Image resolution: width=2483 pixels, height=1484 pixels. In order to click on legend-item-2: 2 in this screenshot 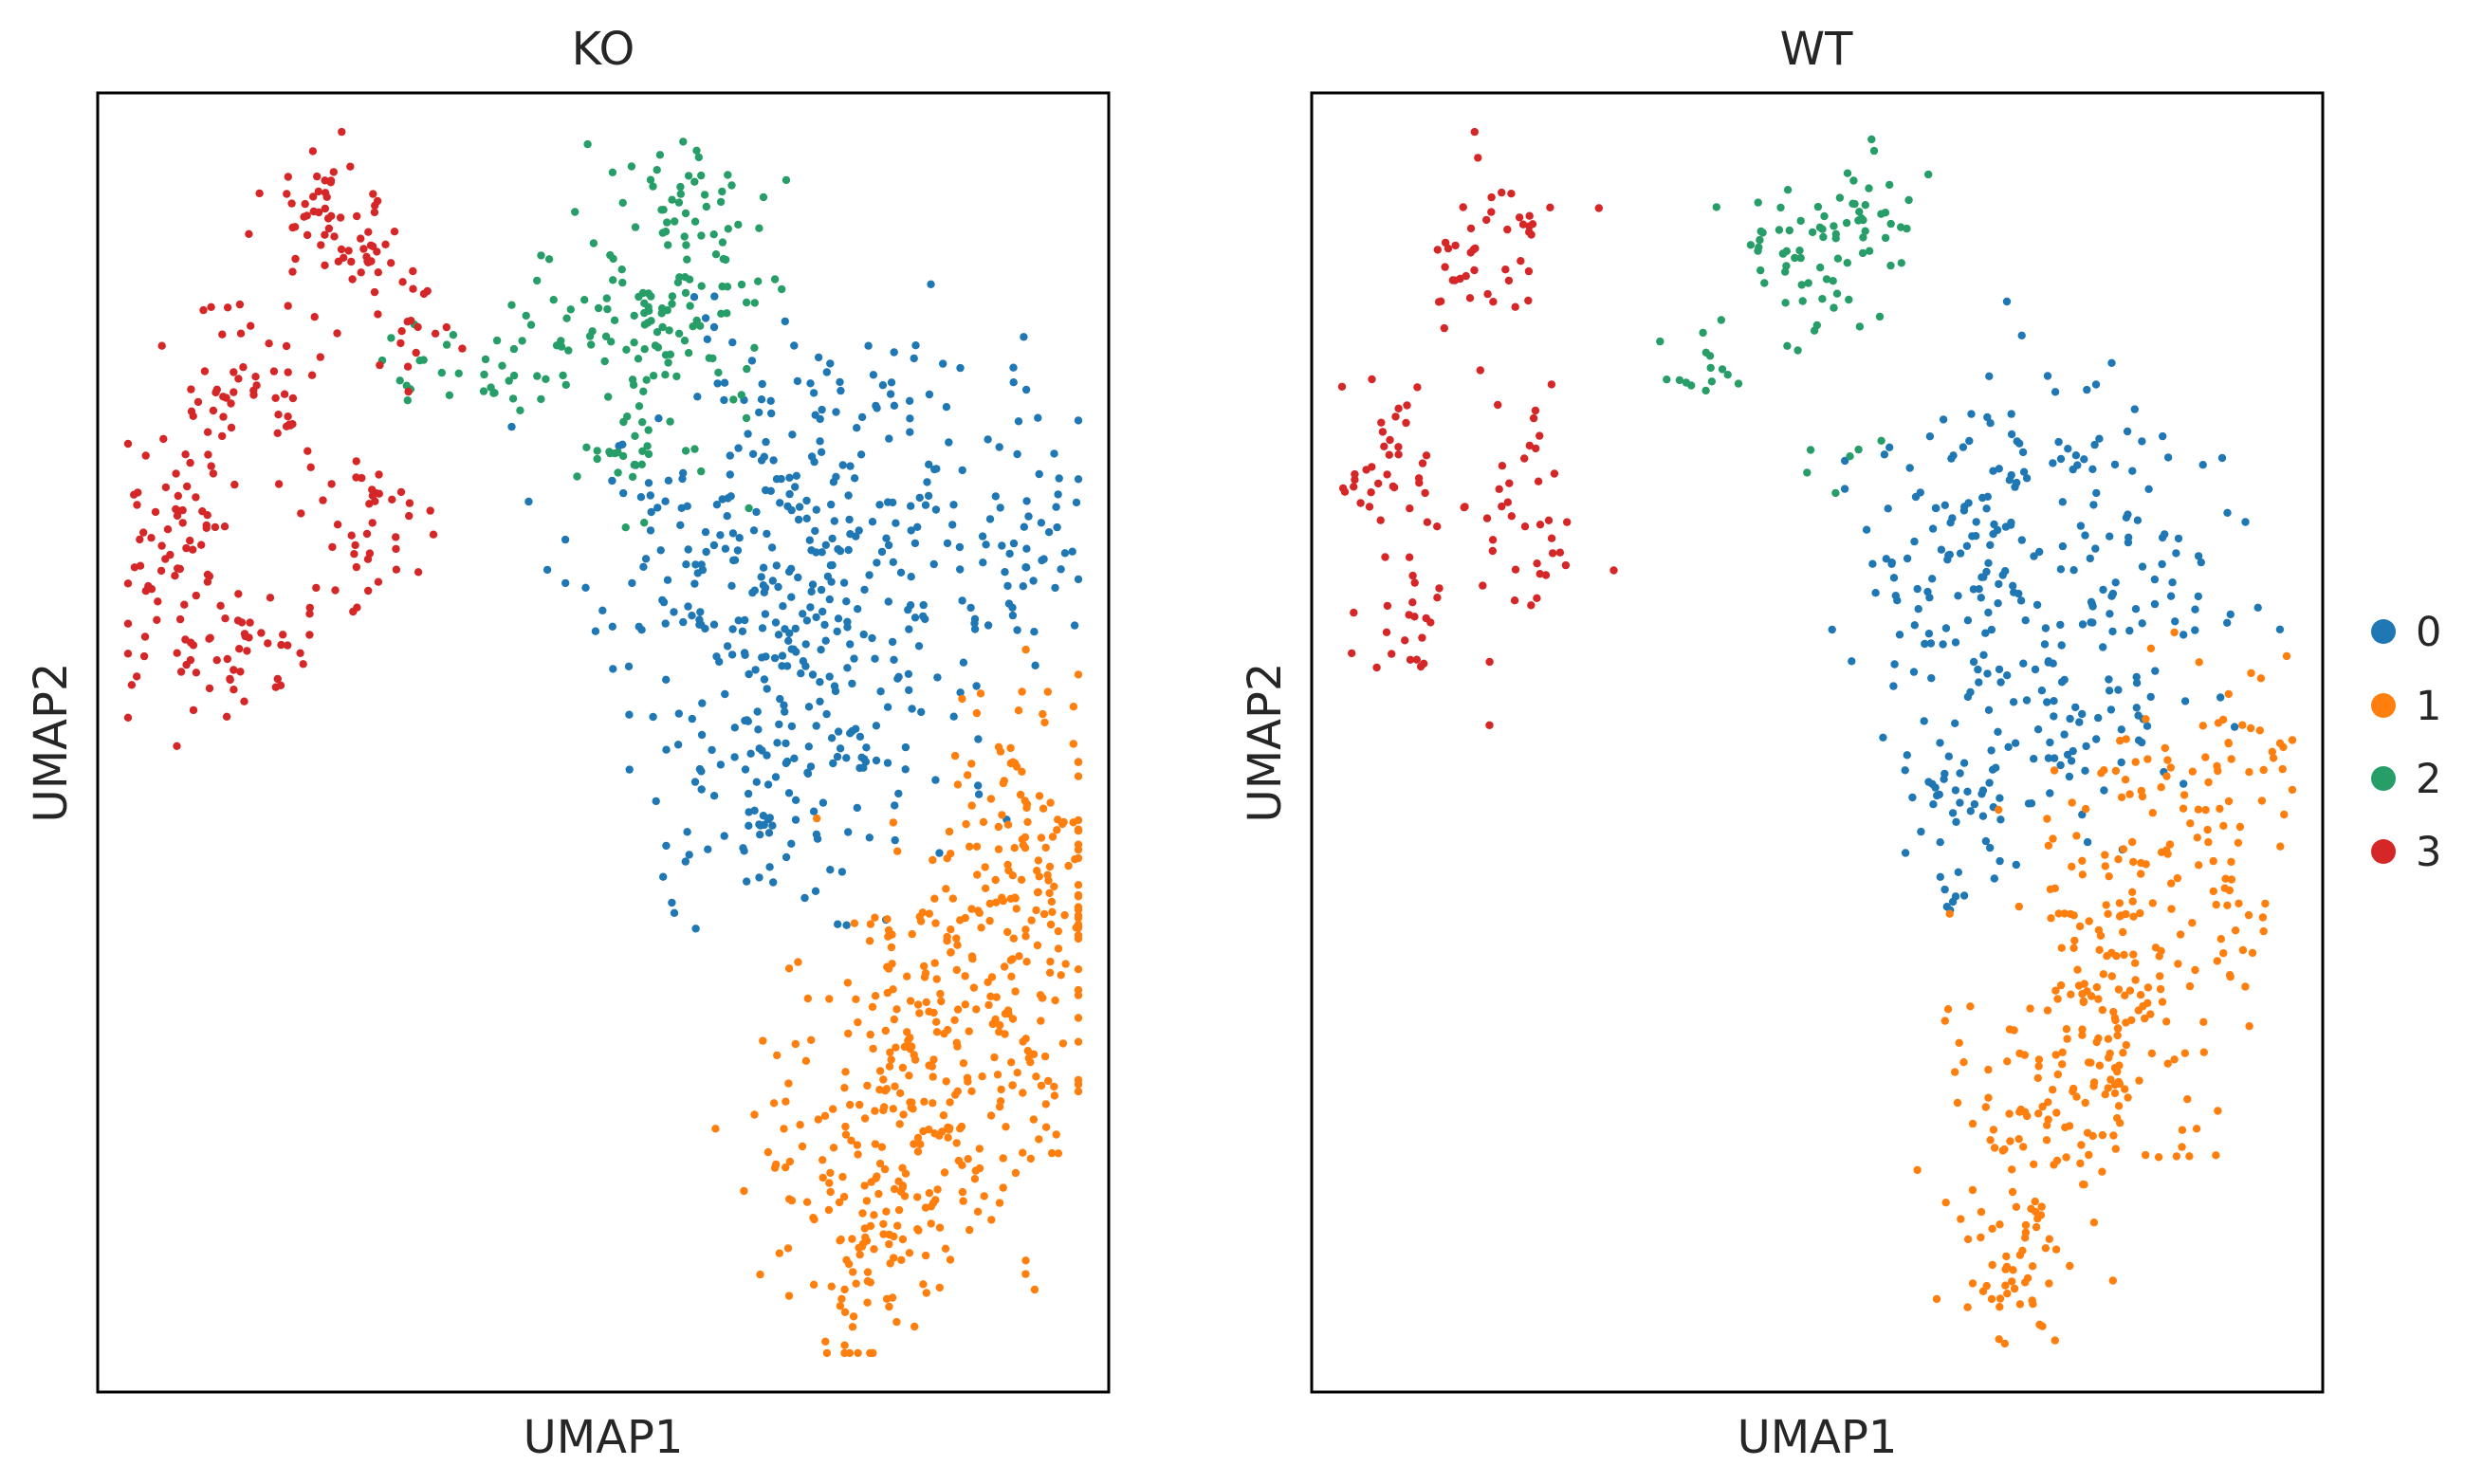, I will do `click(2406, 779)`.